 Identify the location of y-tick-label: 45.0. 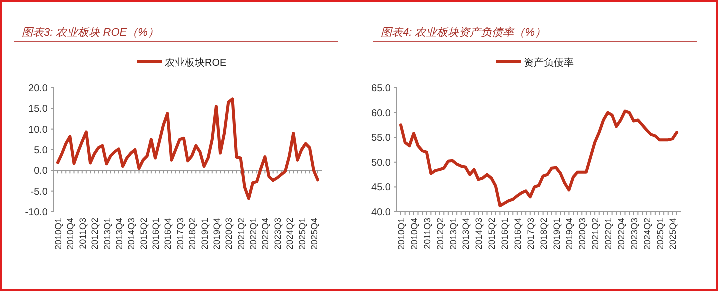
(382, 188).